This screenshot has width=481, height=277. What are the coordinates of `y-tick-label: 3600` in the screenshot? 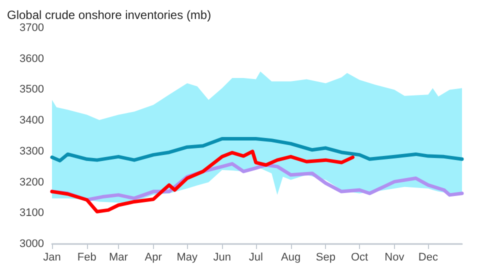 It's located at (32, 58).